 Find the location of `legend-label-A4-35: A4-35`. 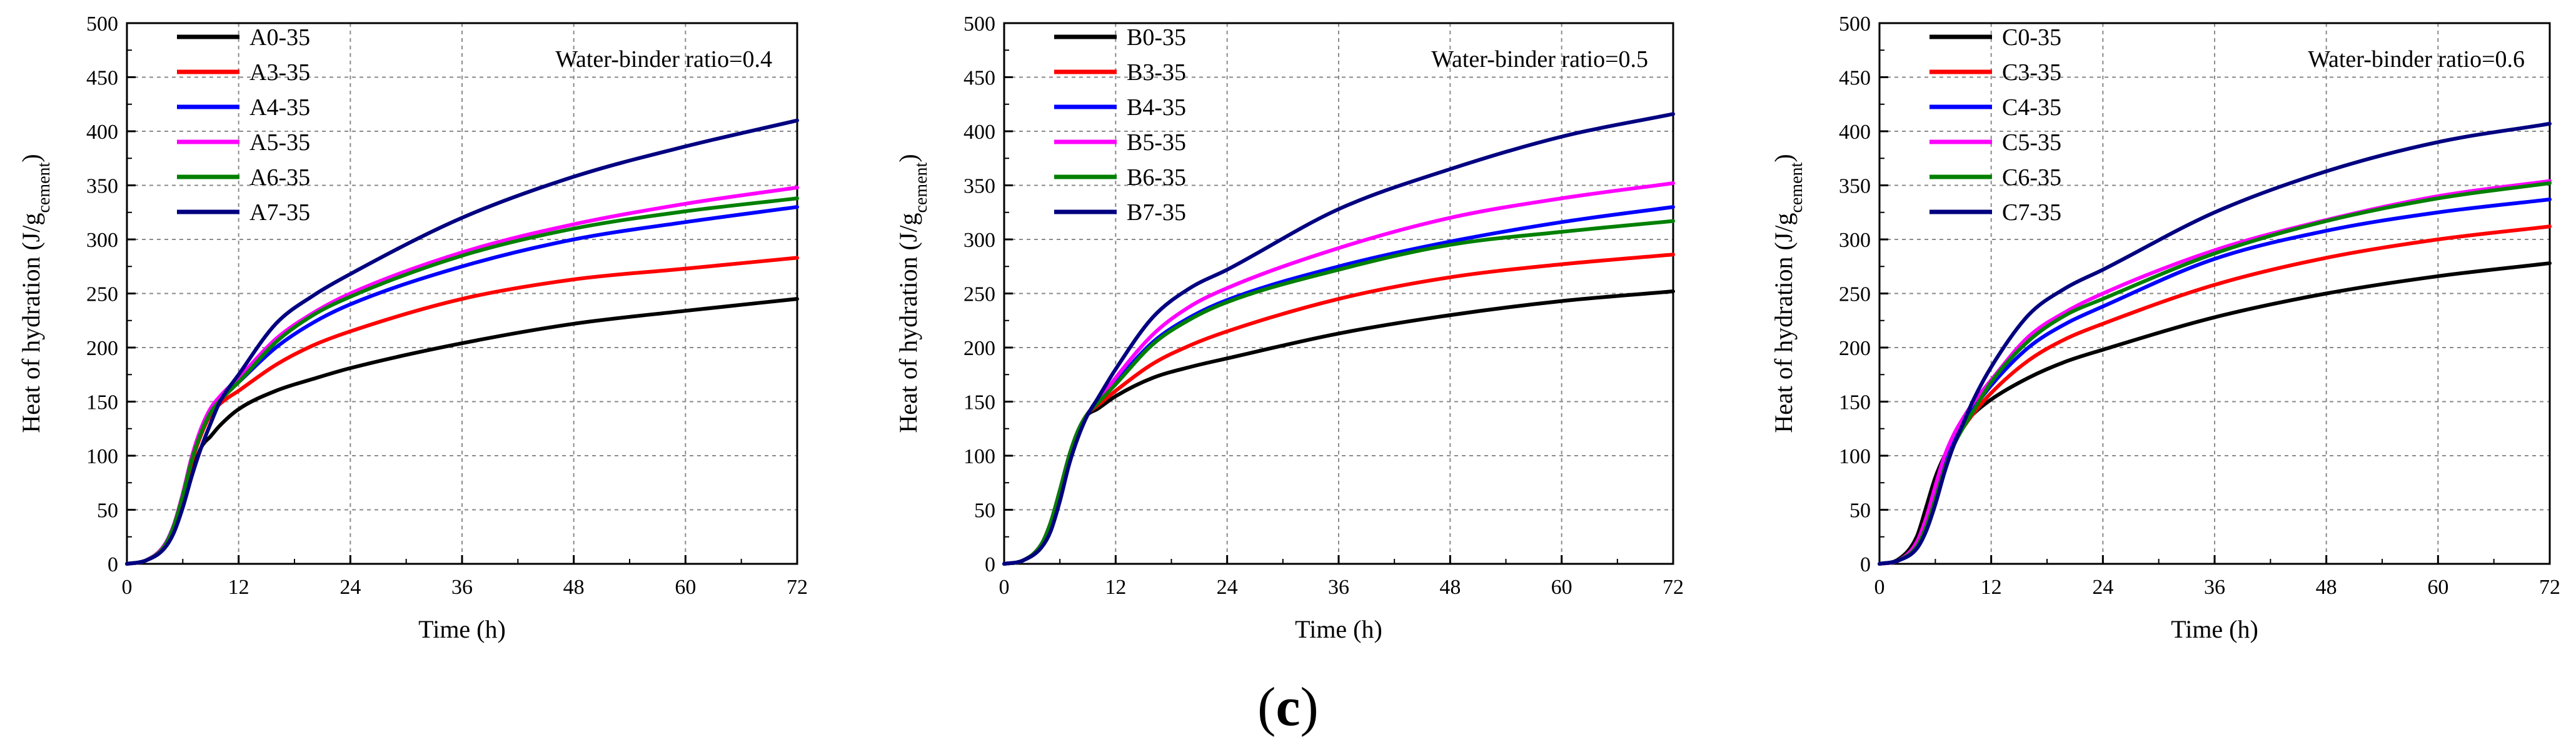

legend-label-A4-35: A4-35 is located at coordinates (279, 107).